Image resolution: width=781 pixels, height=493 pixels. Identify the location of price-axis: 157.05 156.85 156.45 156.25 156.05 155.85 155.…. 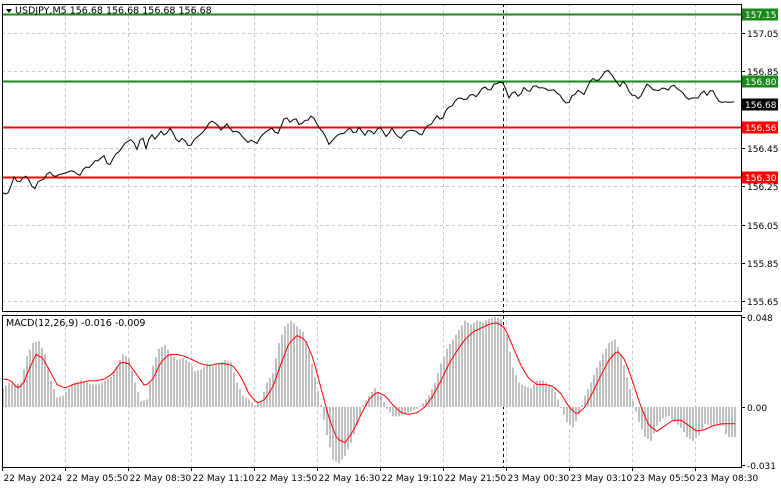
(760, 158).